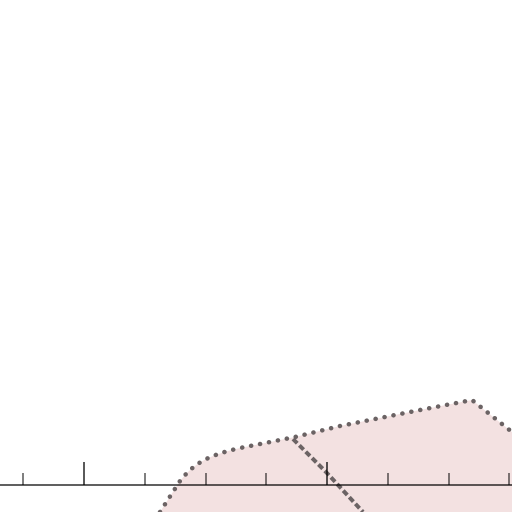 The height and width of the screenshot is (512, 512). I want to click on scale-bar, so click(256, 474).